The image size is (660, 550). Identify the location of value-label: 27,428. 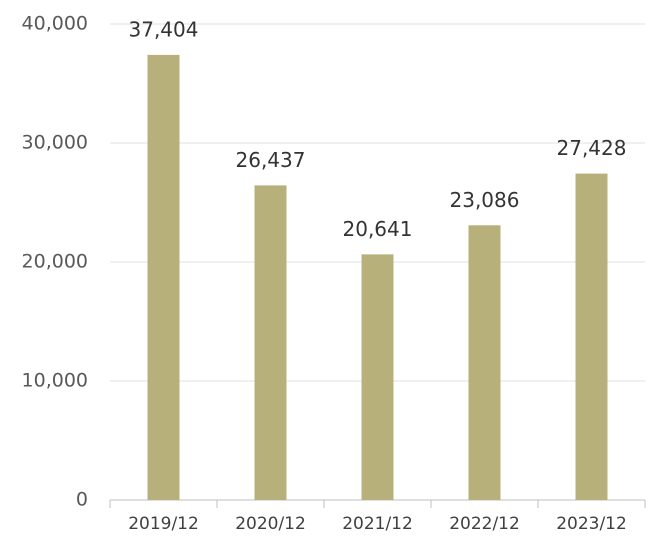
(592, 148).